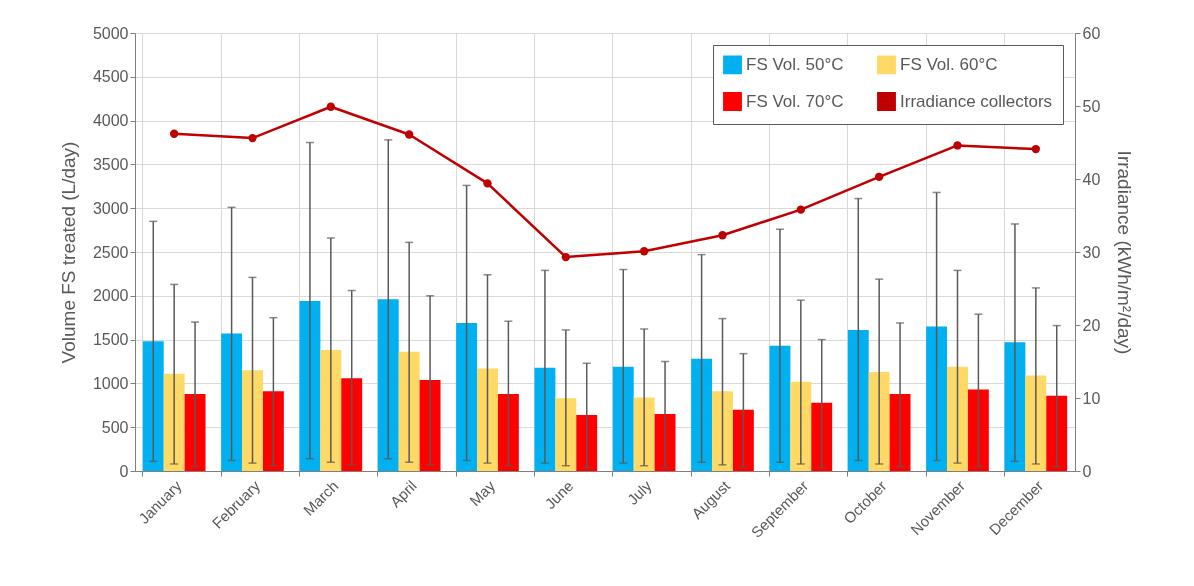  I want to click on y2-tick-label: 20, so click(1091, 325).